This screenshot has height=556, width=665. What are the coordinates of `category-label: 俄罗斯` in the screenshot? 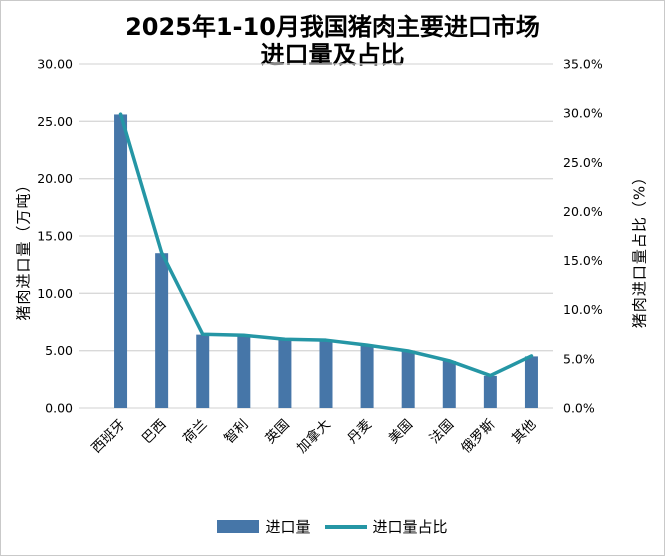 It's located at (478, 437).